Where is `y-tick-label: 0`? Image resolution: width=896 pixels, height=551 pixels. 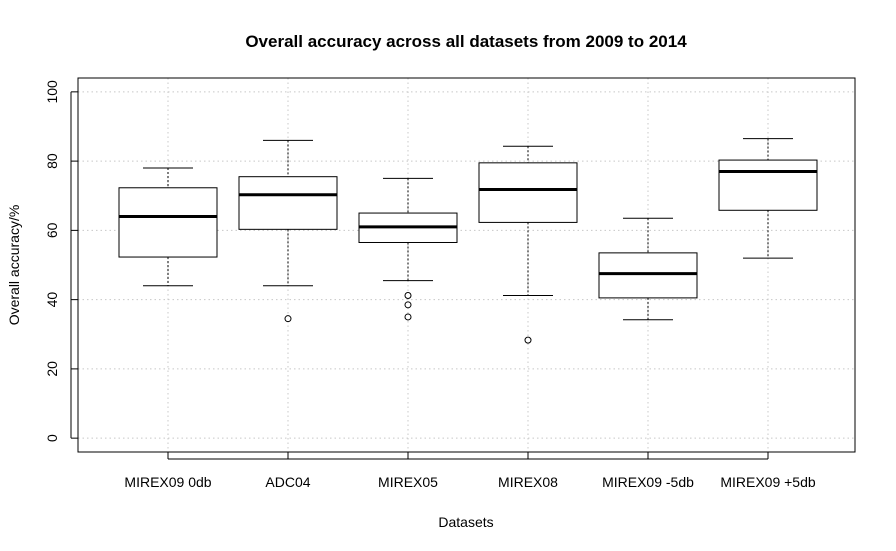
y-tick-label: 0 is located at coordinates (52, 438).